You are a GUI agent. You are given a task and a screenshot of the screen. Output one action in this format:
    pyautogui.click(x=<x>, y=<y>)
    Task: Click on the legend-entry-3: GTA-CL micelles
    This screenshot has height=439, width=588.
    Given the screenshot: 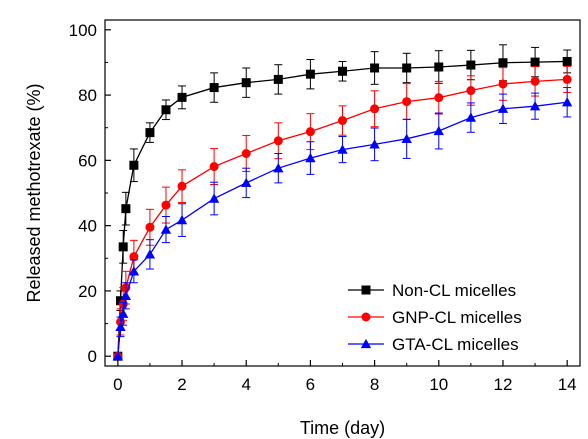 What is the action you would take?
    pyautogui.click(x=433, y=344)
    